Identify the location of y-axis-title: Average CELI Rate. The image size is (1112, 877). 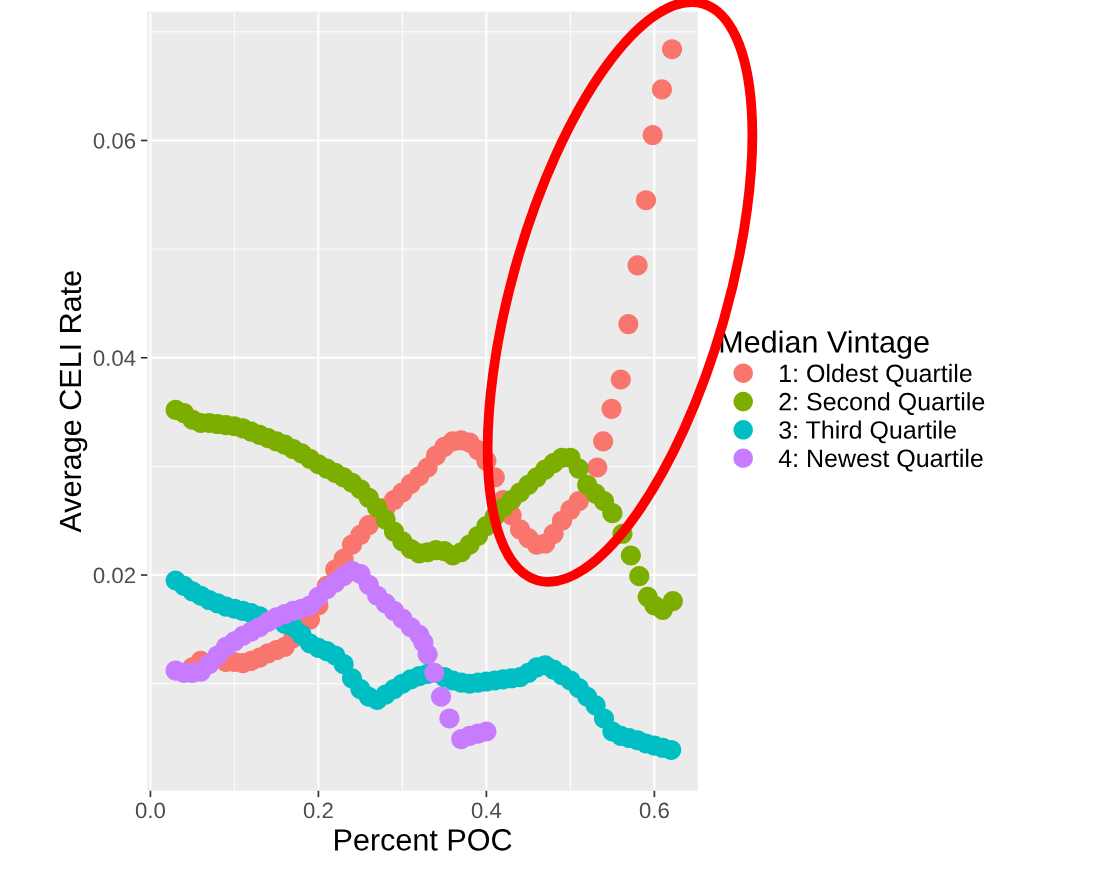
(73, 402).